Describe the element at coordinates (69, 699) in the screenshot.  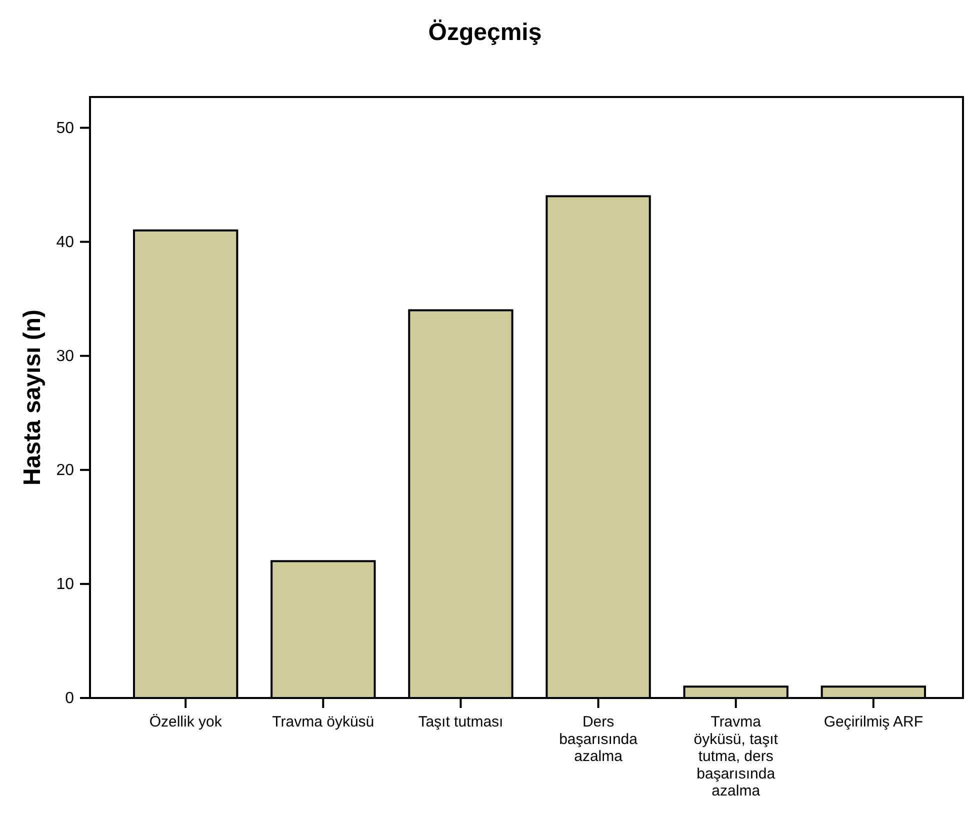
I see `y-tick-label: 0` at that location.